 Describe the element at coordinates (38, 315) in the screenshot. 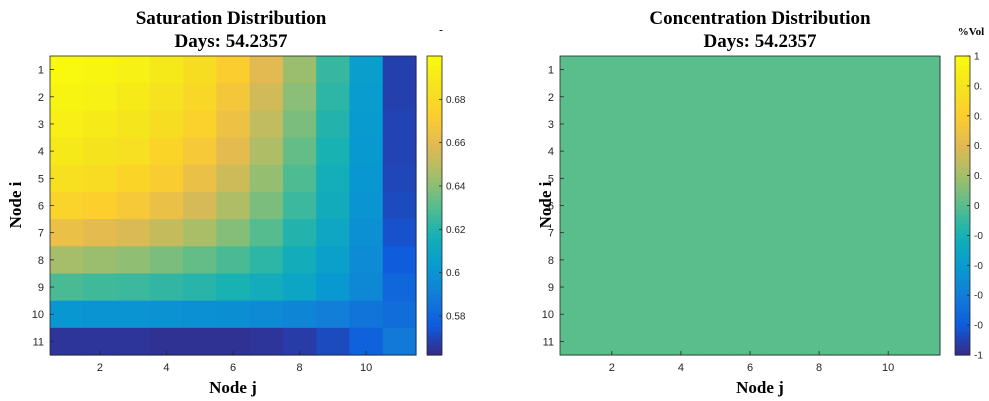

I see `y-tick-label: 10` at that location.